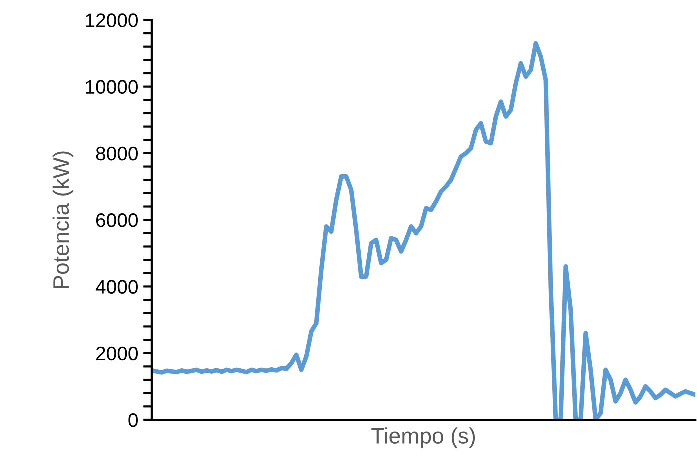  I want to click on y-tick-label: 0, so click(133, 420).